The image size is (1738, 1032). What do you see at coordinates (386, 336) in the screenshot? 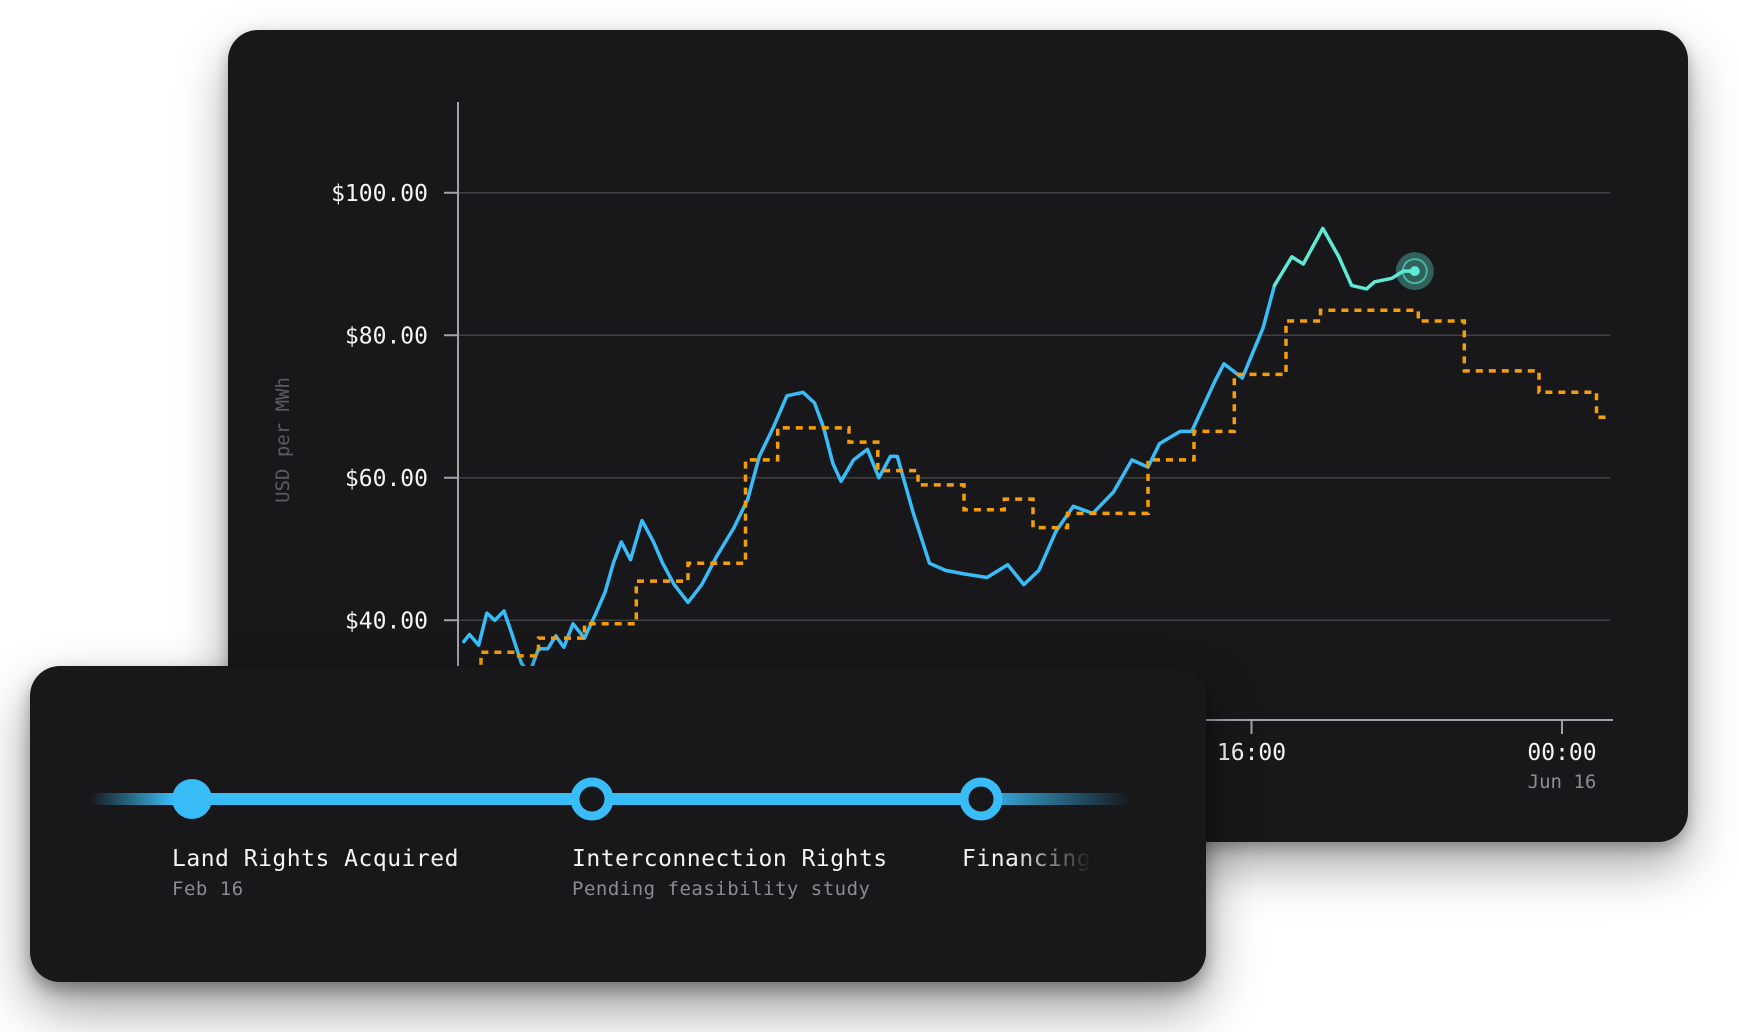
I see `y-tick-label: $80.00` at bounding box center [386, 336].